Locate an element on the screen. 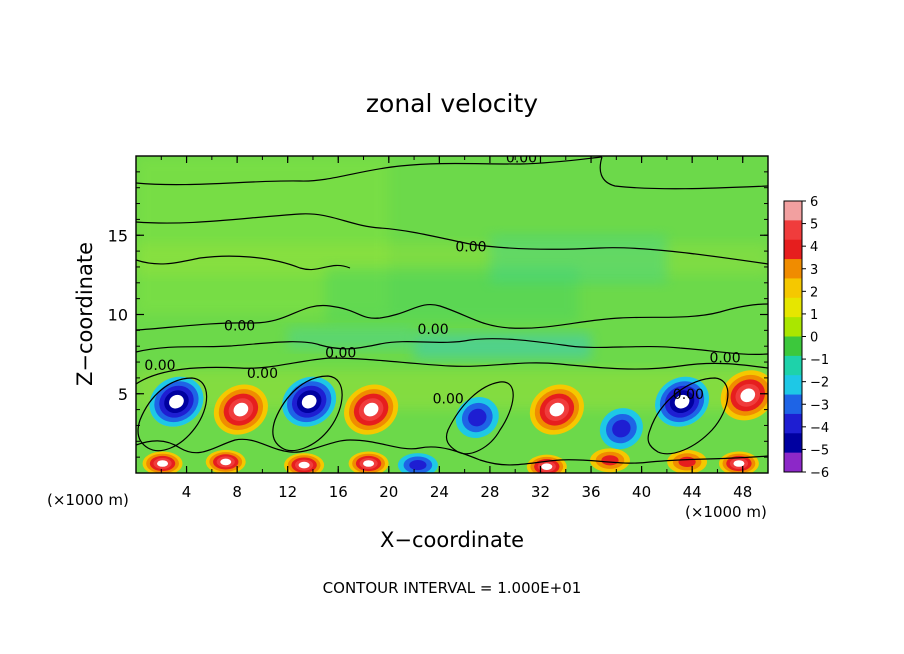  x-tick-label: 44 is located at coordinates (692, 492).